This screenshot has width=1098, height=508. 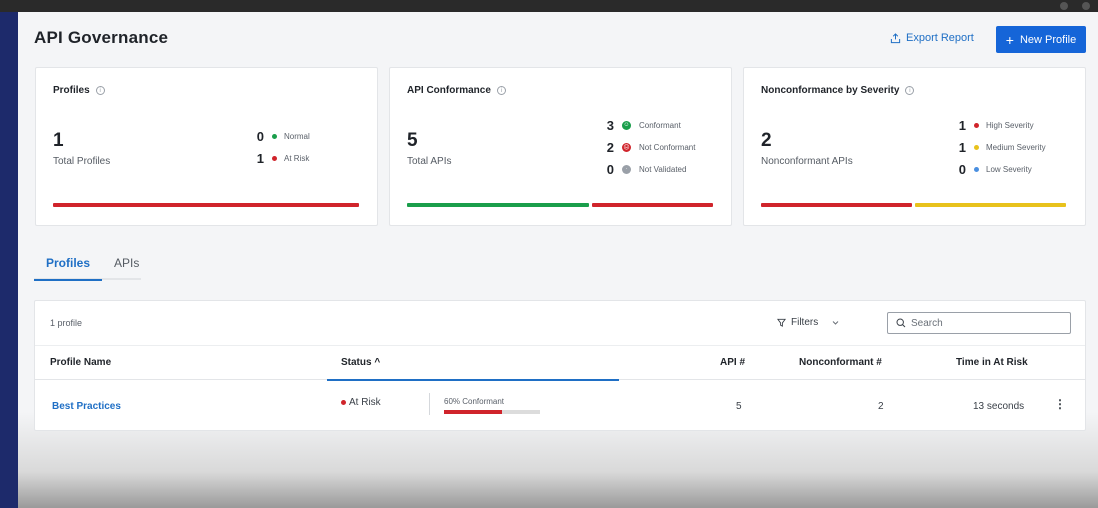 I want to click on legend-item-not-validated: 0 · Not Validated, so click(x=647, y=169).